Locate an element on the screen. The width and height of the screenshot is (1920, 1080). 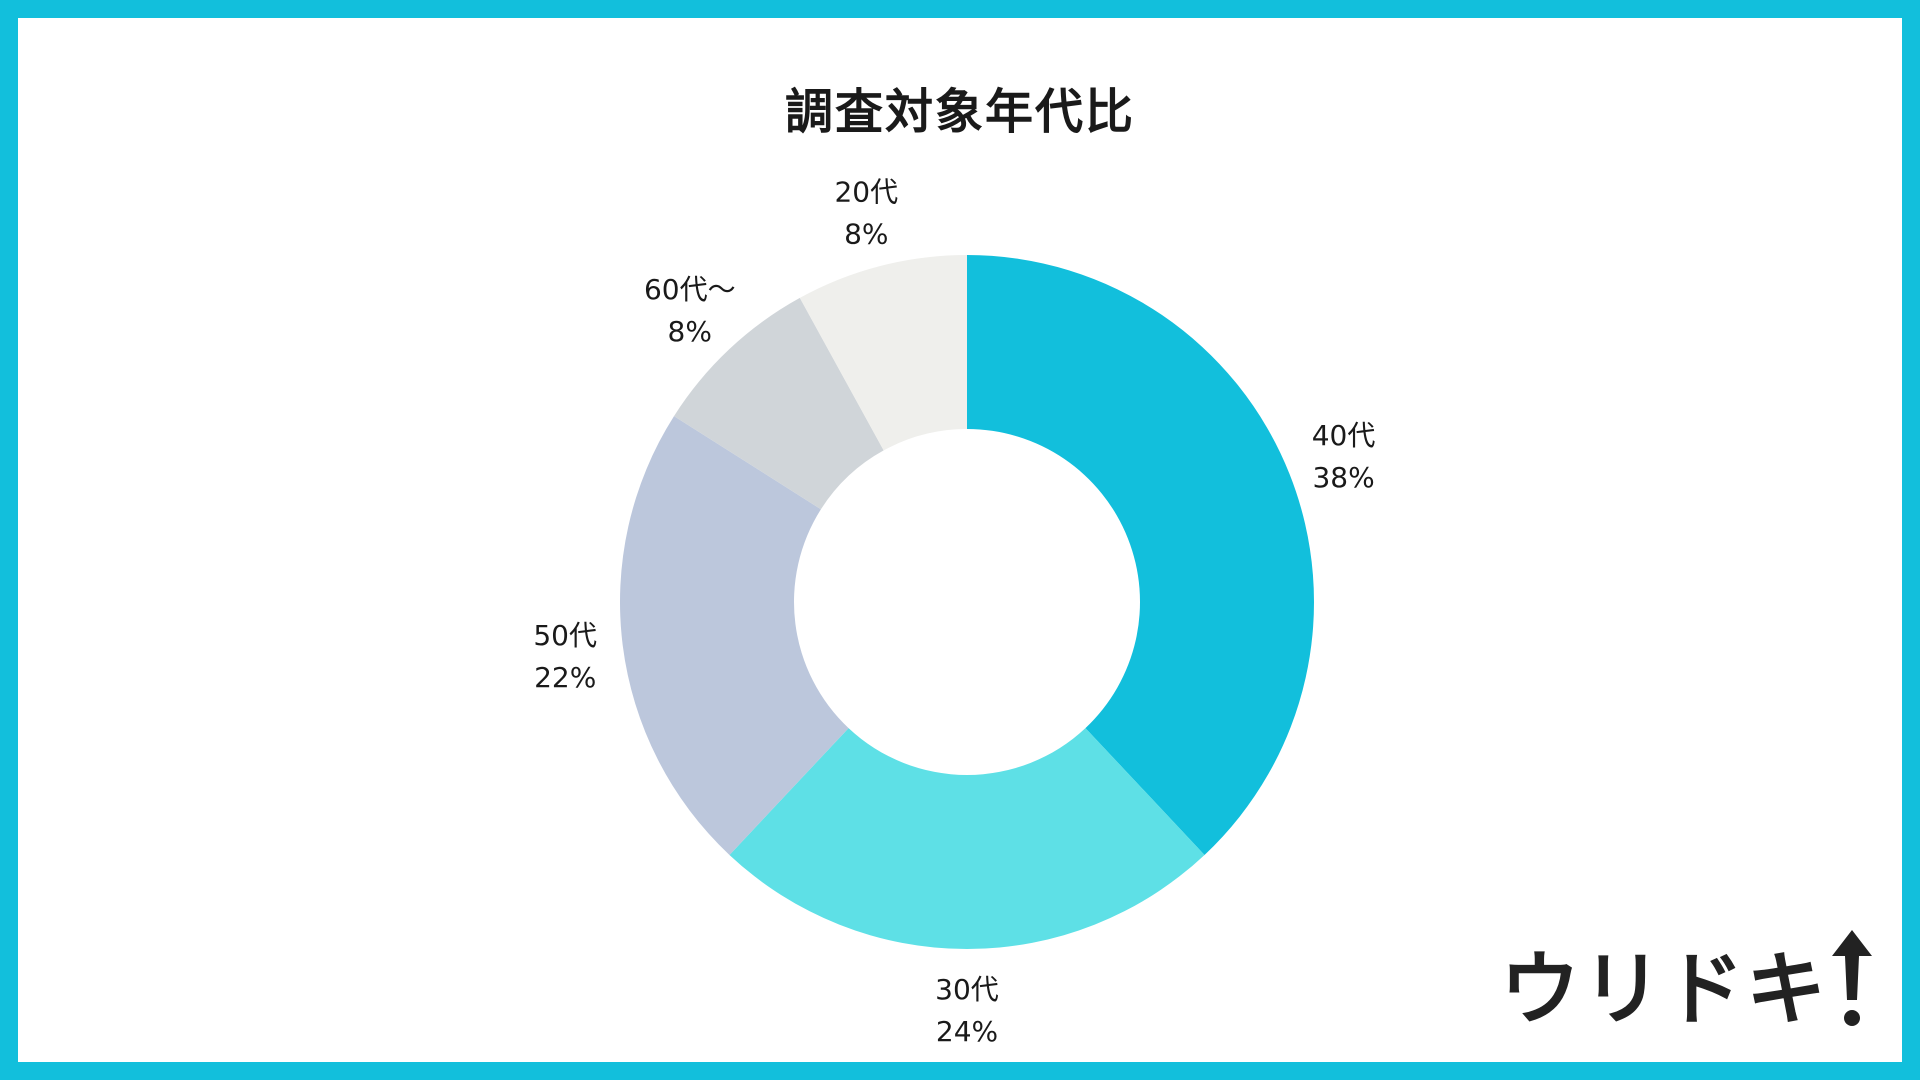
slice-category-label: 40代 is located at coordinates (1344, 435).